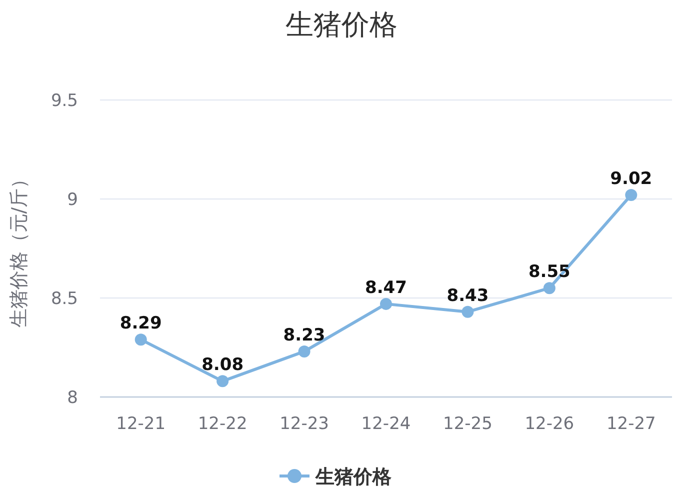  Describe the element at coordinates (631, 424) in the screenshot. I see `x-tick-label: 12-27` at that location.